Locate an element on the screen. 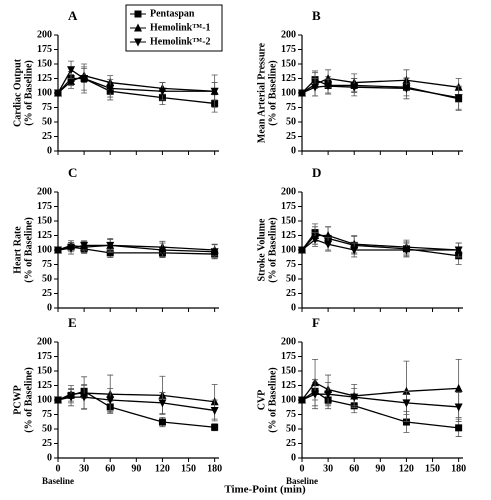 The width and height of the screenshot is (491, 500). panel-label: D is located at coordinates (316, 172).